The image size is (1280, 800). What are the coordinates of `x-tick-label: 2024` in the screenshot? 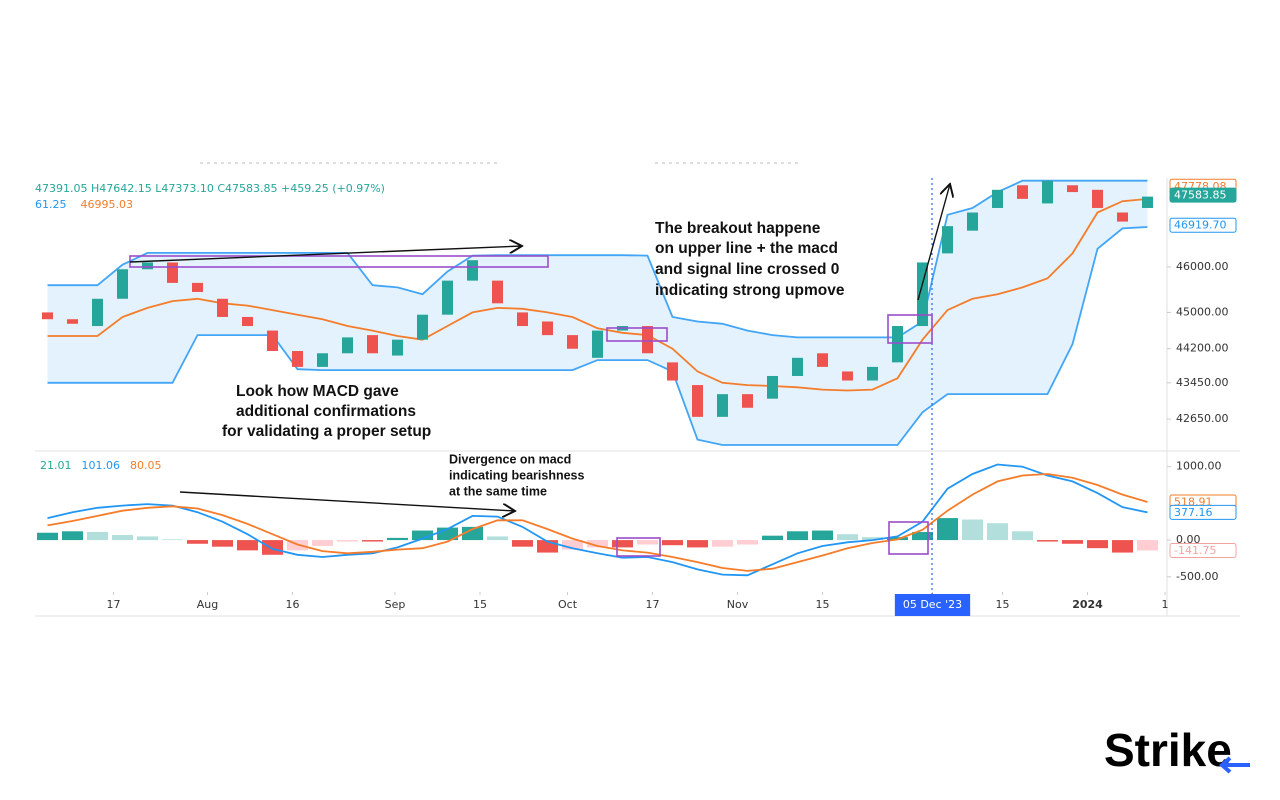 It's located at (1087, 604).